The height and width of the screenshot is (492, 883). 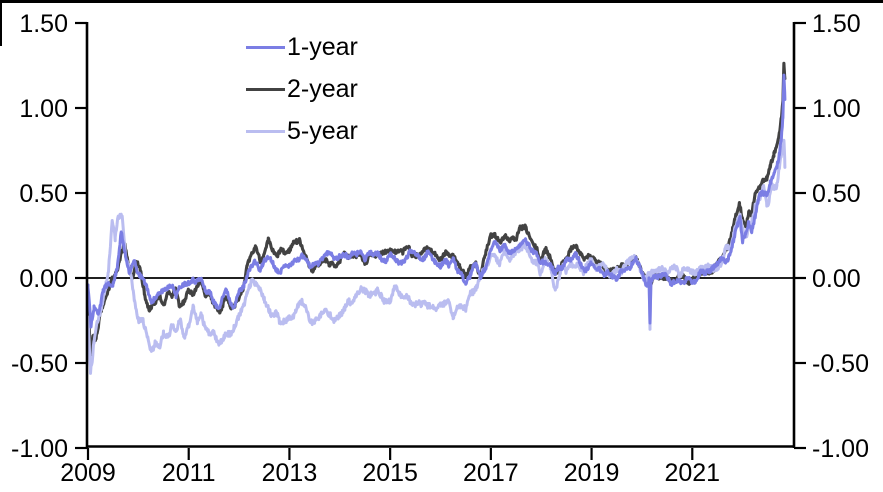 What do you see at coordinates (189, 473) in the screenshot?
I see `x-axis-label: 2011` at bounding box center [189, 473].